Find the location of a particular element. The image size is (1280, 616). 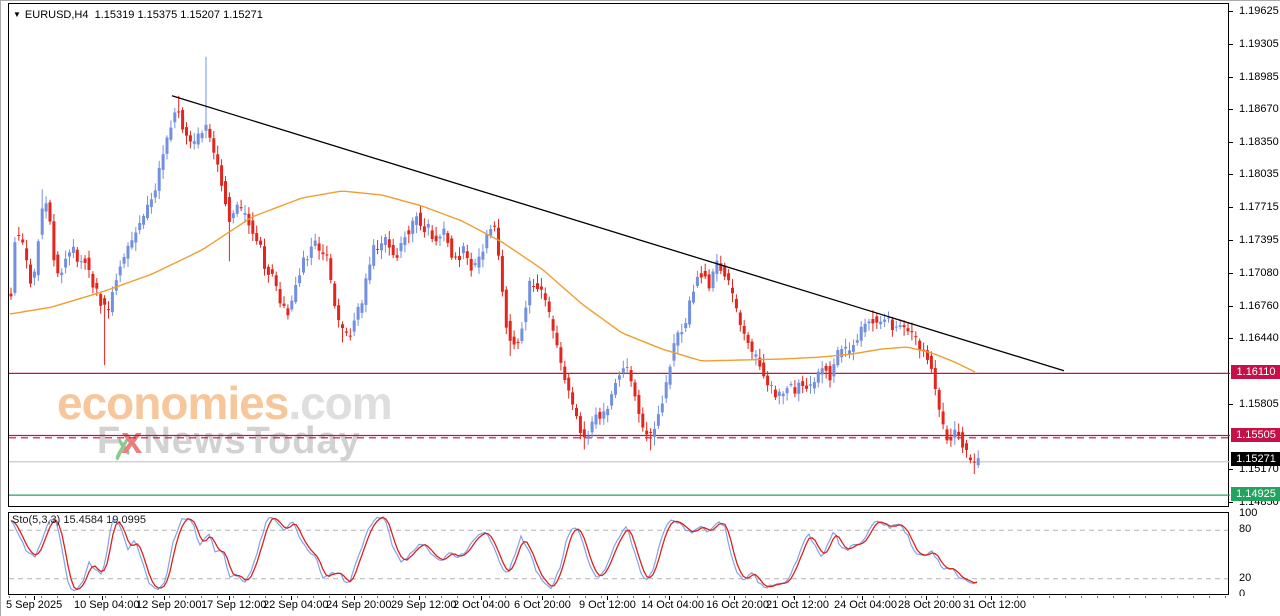

time-label: 12 Sep 20:00 is located at coordinates (169, 605).